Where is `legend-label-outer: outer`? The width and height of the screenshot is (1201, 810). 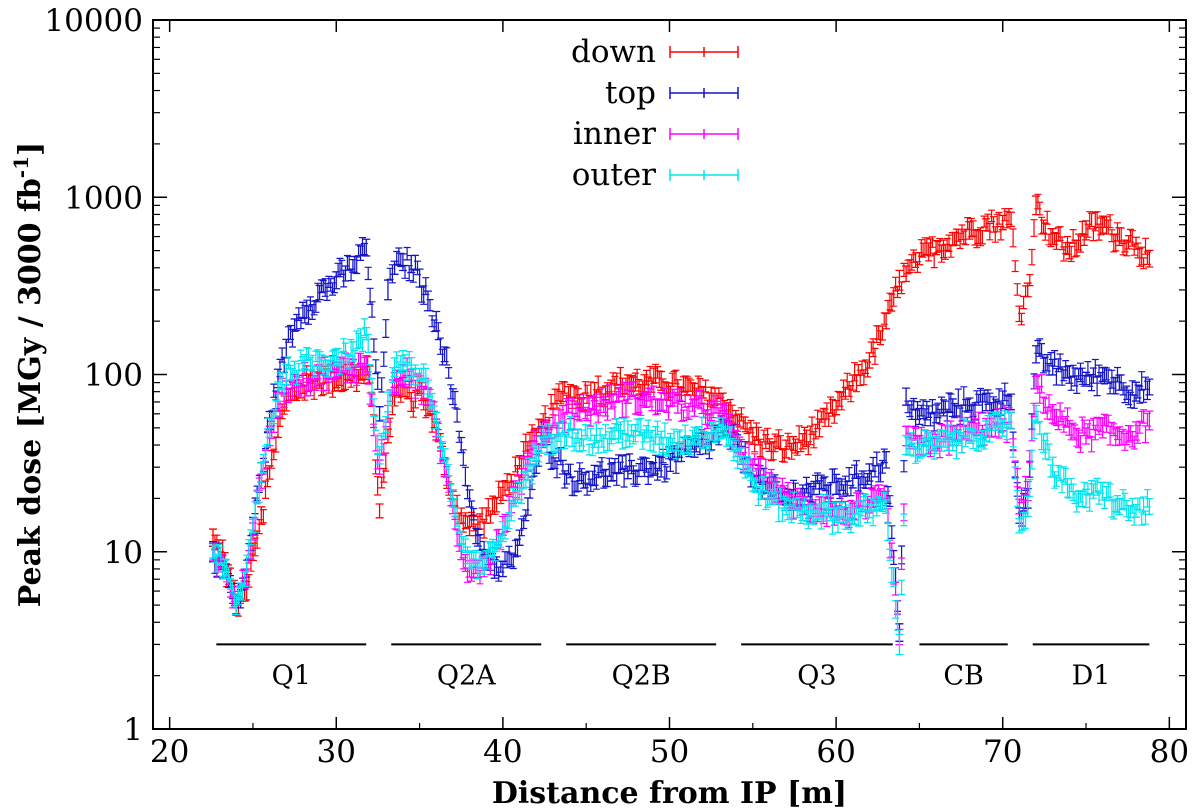 legend-label-outer: outer is located at coordinates (614, 175).